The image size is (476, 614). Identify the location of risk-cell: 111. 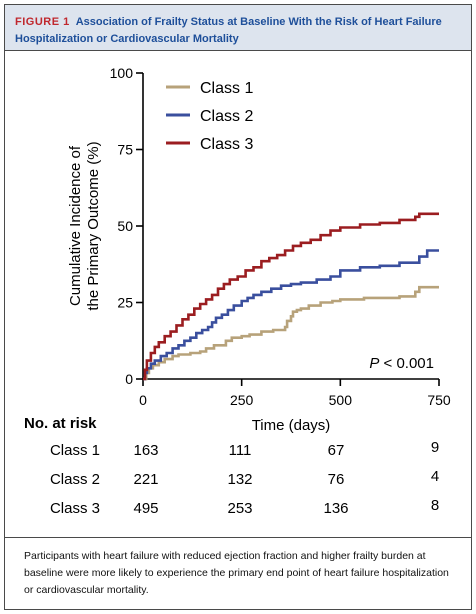
(240, 450).